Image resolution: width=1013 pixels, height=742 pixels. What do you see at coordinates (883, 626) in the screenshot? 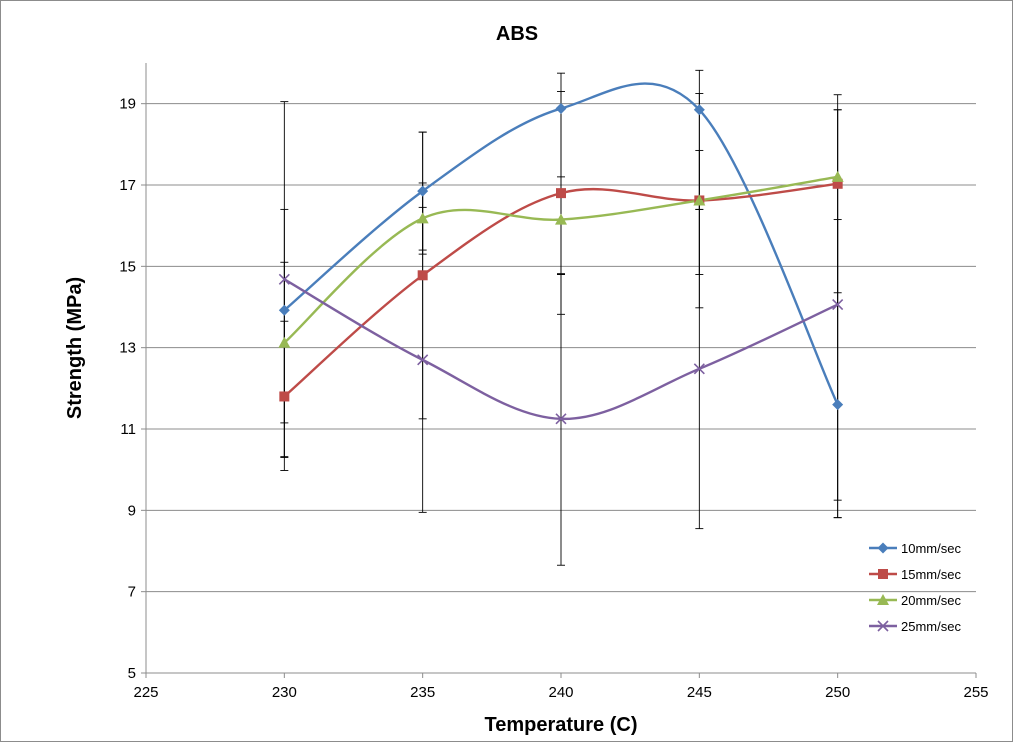
I see `legend-marker-s4` at bounding box center [883, 626].